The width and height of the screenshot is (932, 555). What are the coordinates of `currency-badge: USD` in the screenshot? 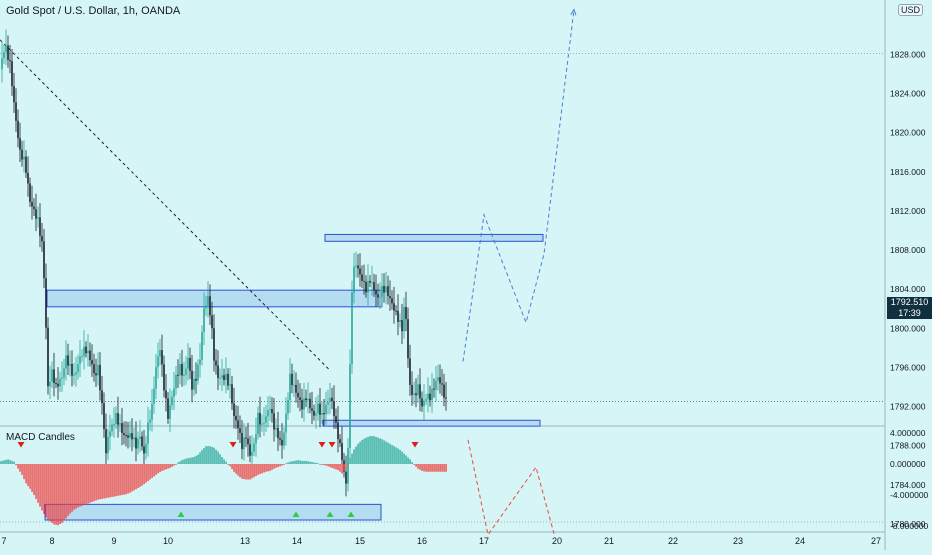 It's located at (911, 10).